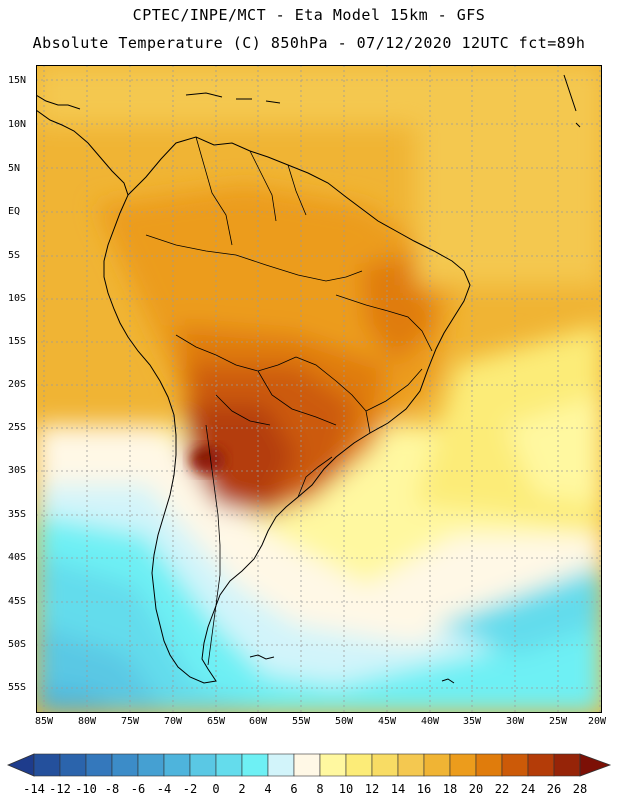 This screenshot has height=800, width=618. I want to click on lon-label-30w: 30W, so click(515, 721).